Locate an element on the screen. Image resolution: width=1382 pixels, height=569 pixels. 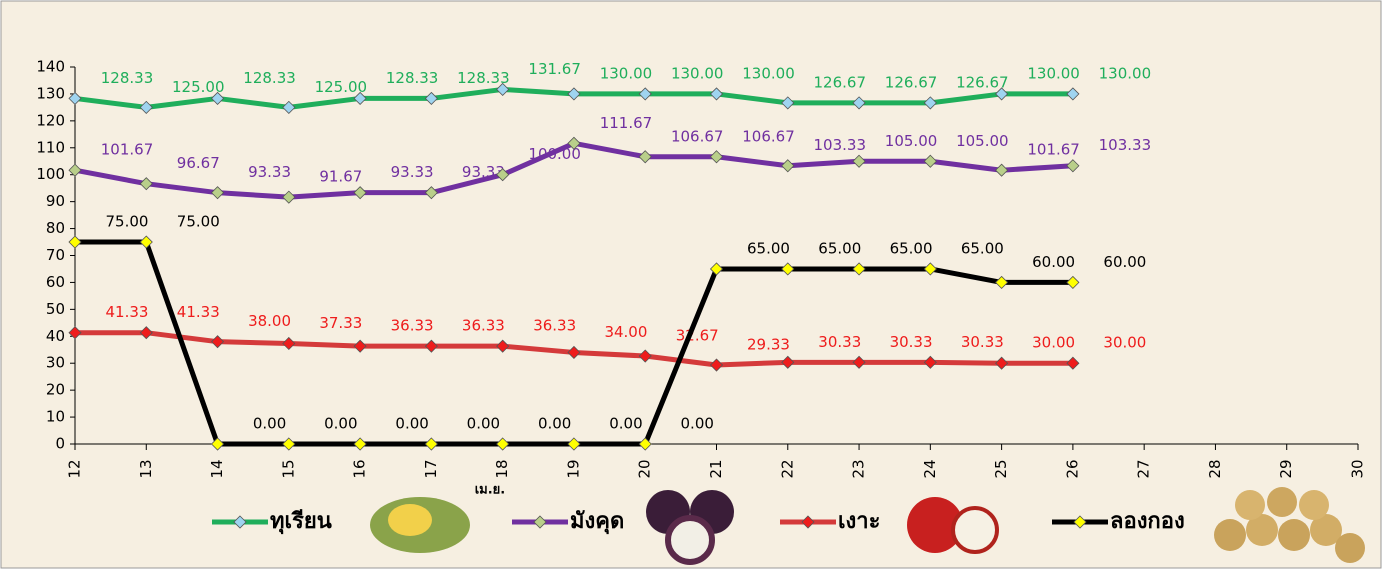
y-tick-label: 0 is located at coordinates (60, 444).